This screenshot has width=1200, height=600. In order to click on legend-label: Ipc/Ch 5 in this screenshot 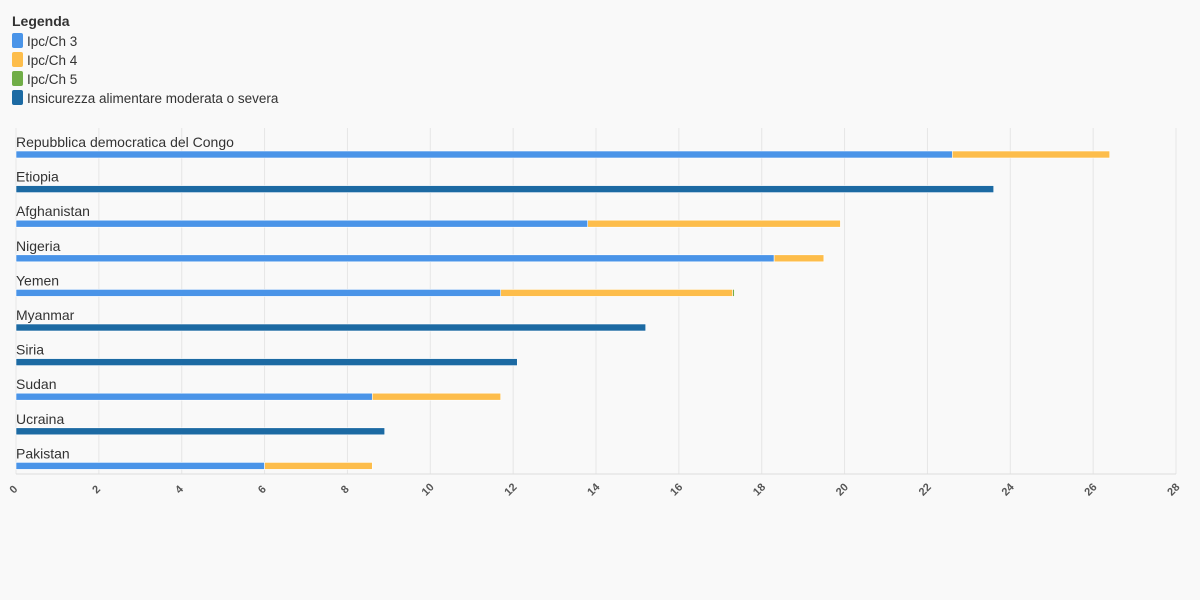, I will do `click(52, 79)`.